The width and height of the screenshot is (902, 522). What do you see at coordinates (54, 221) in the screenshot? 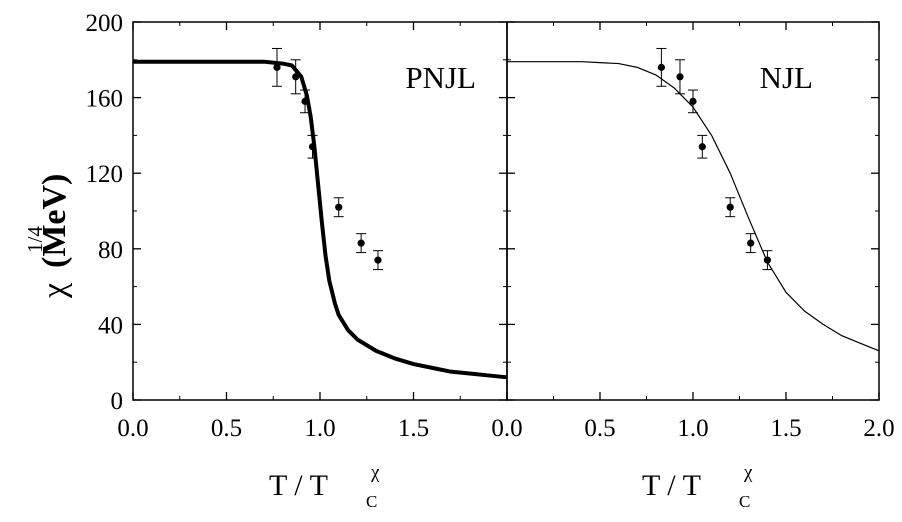
I see `y-axis-title-unit: (MeV)` at bounding box center [54, 221].